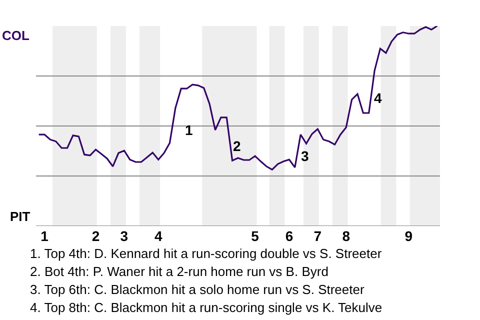 The height and width of the screenshot is (320, 480). Describe the element at coordinates (255, 236) in the screenshot. I see `x-tick-label: 5` at that location.